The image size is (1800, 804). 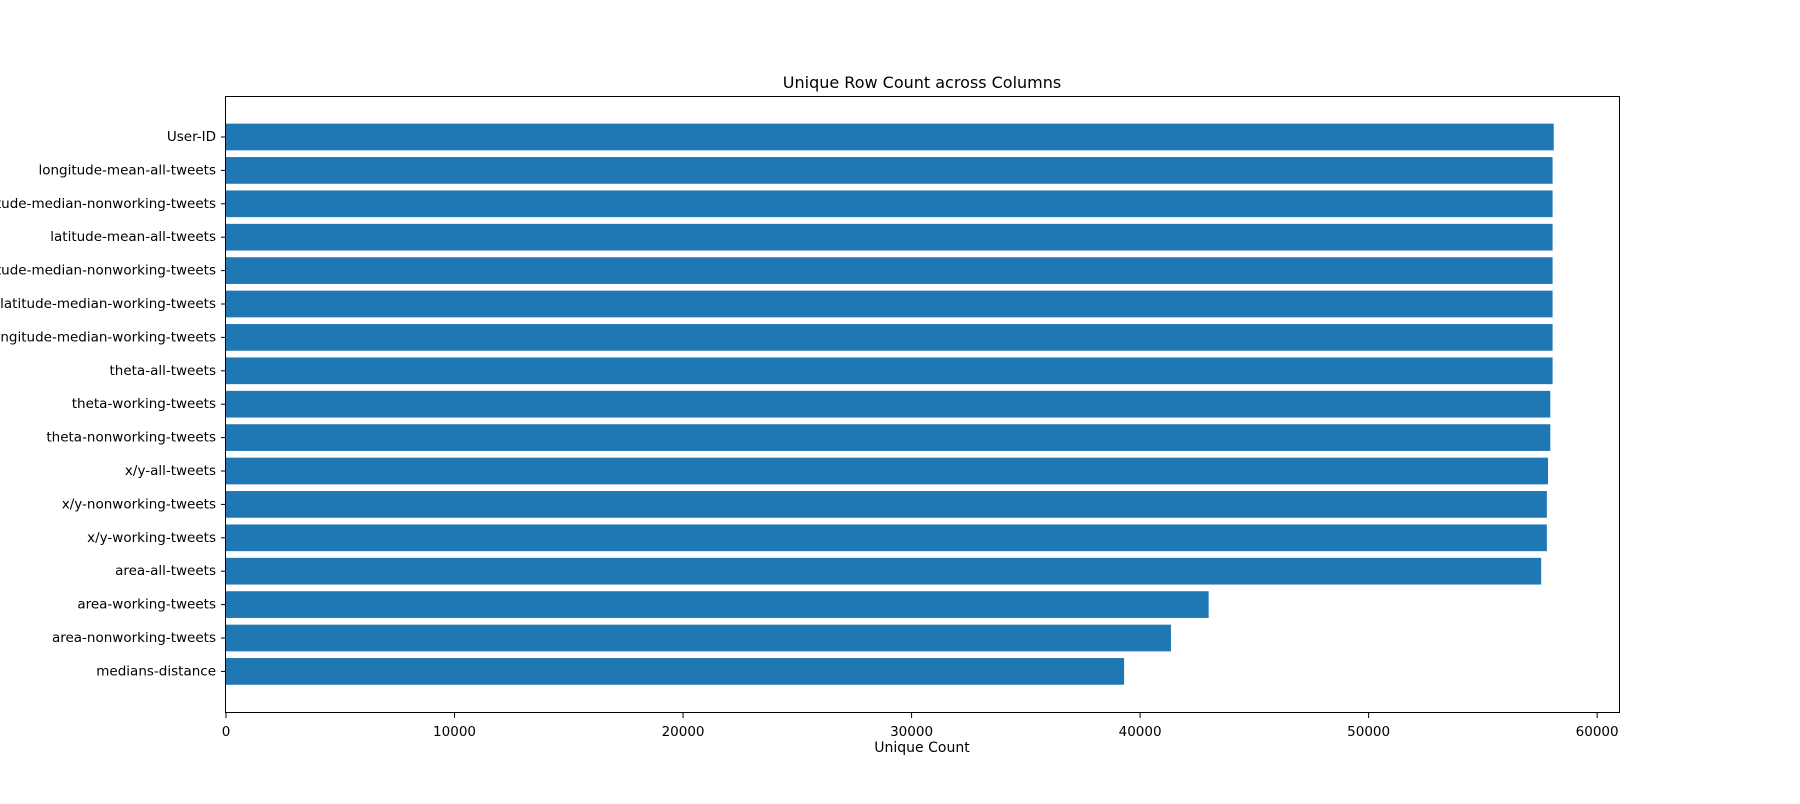 What do you see at coordinates (127, 170) in the screenshot?
I see `y-tick-label: longitude-mean-all-tweets` at bounding box center [127, 170].